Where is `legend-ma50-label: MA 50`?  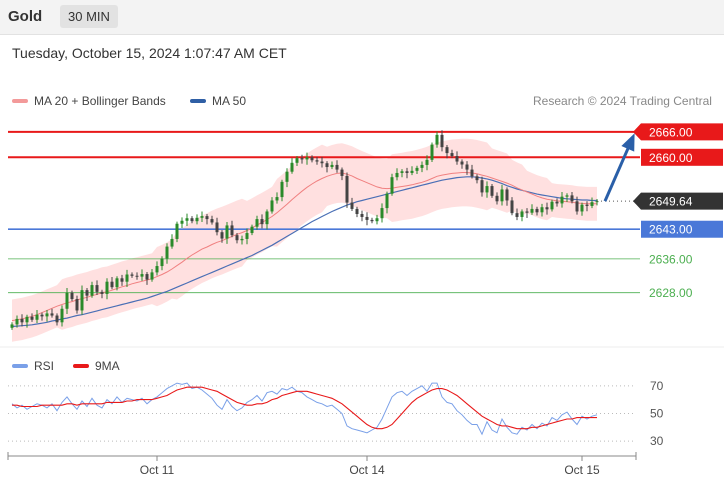 legend-ma50-label: MA 50 is located at coordinates (229, 101).